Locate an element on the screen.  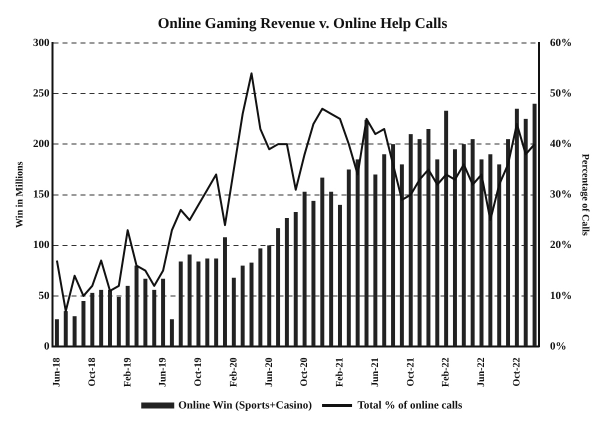
y2-tick-label: 0% is located at coordinates (558, 346).